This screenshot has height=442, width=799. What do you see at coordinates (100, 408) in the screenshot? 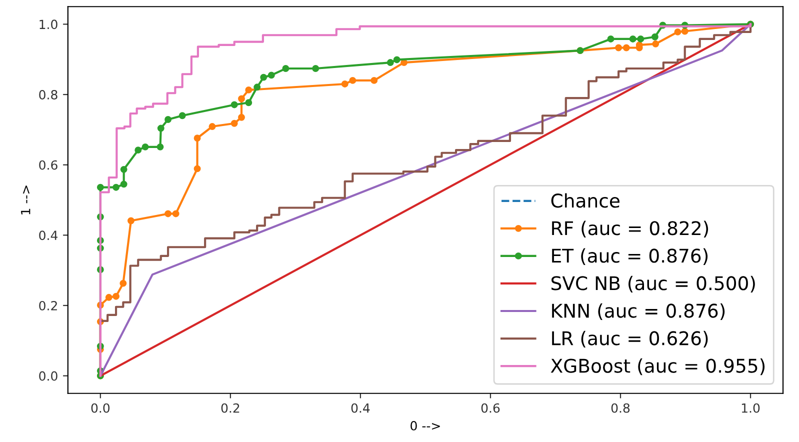
I see `x-tick-label: 0.0` at bounding box center [100, 408].